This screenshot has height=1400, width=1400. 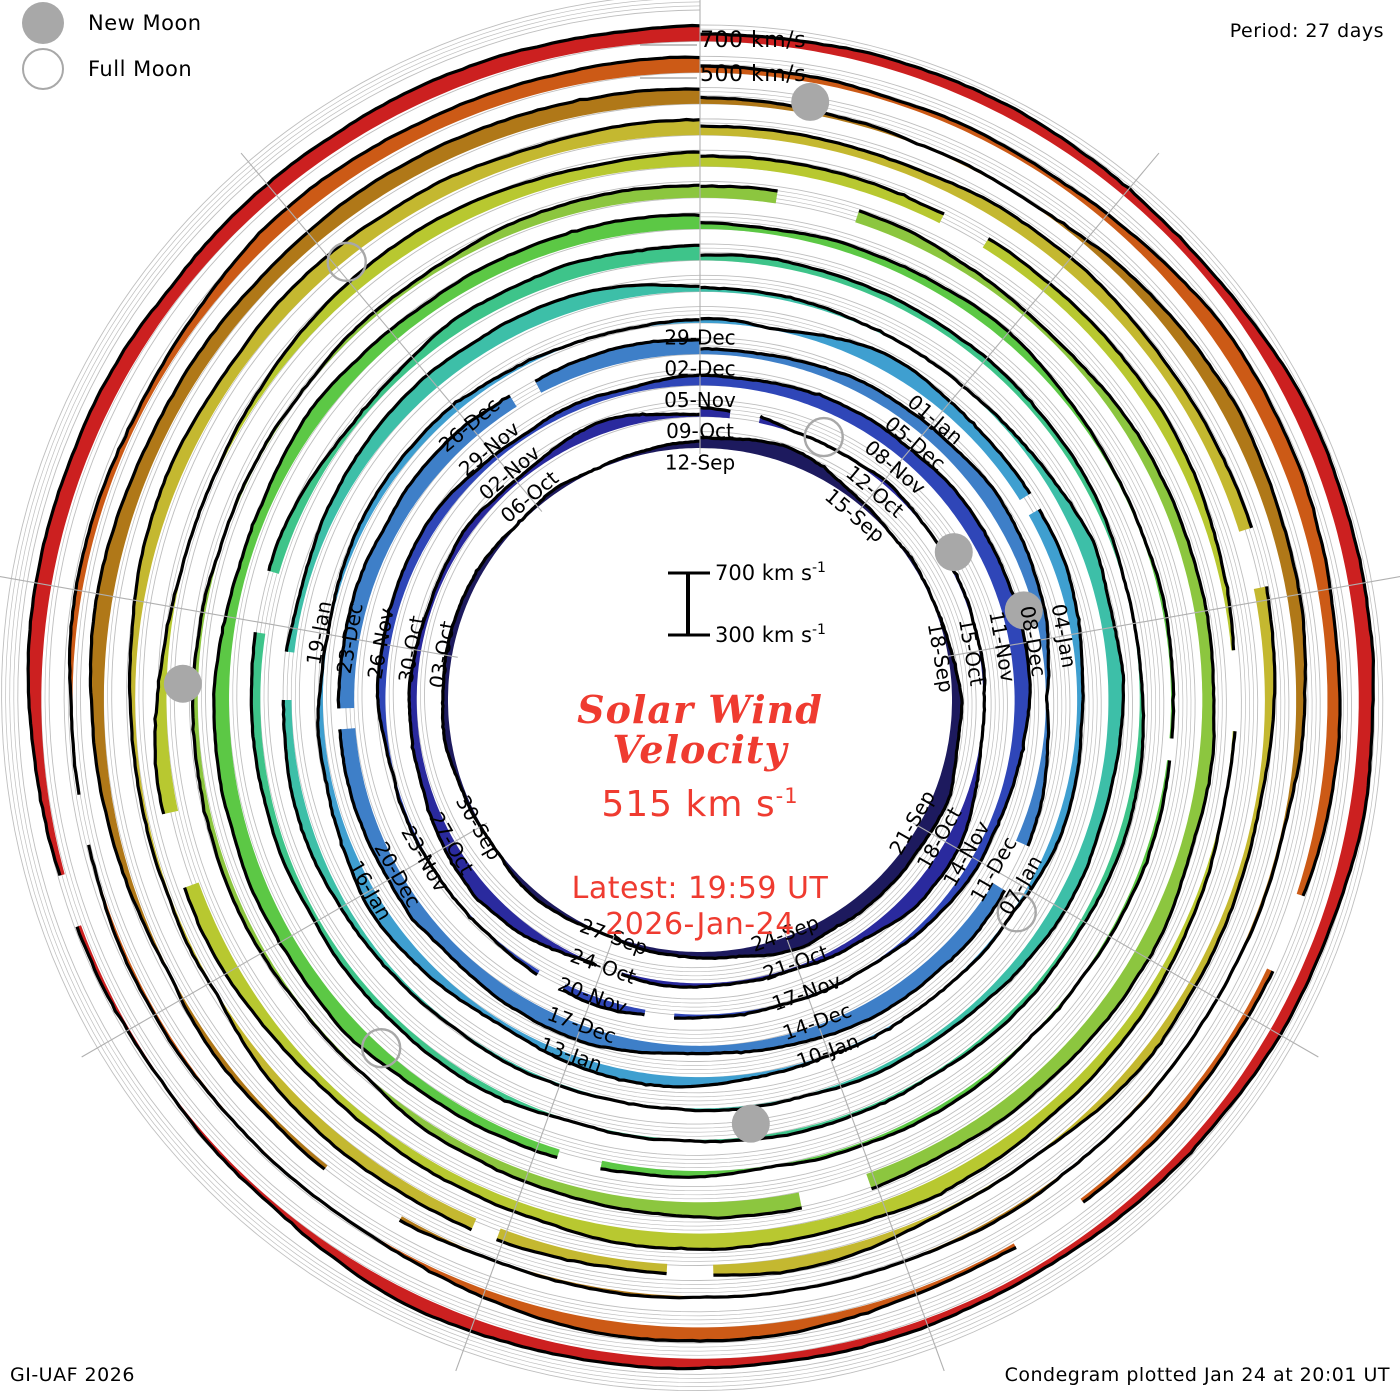 I want to click on new-moon-icon, so click(x=43, y=23).